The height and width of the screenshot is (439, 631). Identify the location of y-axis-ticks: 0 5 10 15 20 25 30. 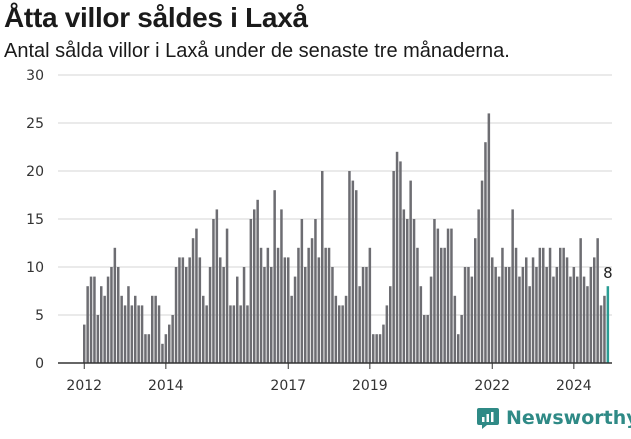
(35, 220).